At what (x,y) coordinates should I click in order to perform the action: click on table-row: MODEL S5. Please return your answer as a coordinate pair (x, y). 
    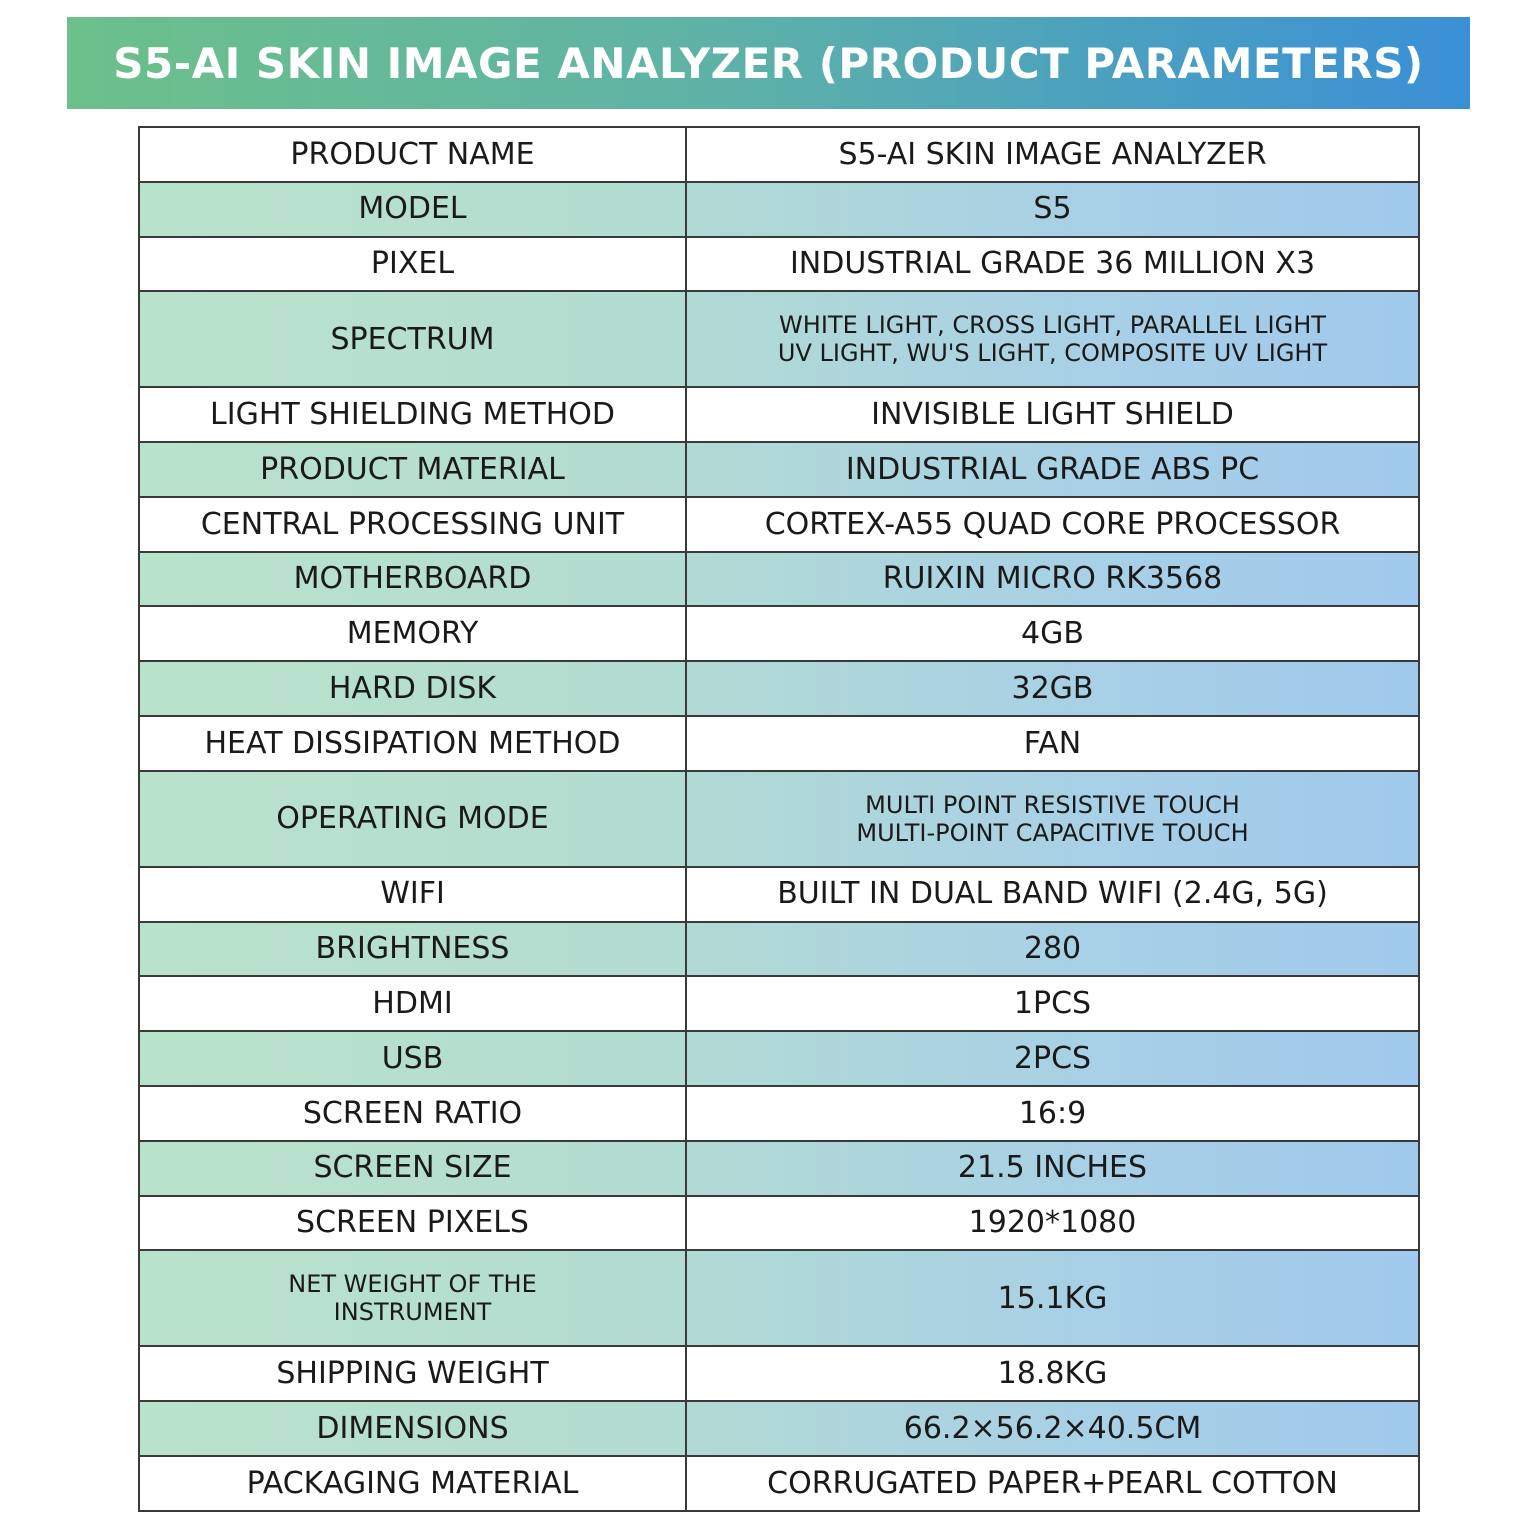
    Looking at the image, I should click on (779, 209).